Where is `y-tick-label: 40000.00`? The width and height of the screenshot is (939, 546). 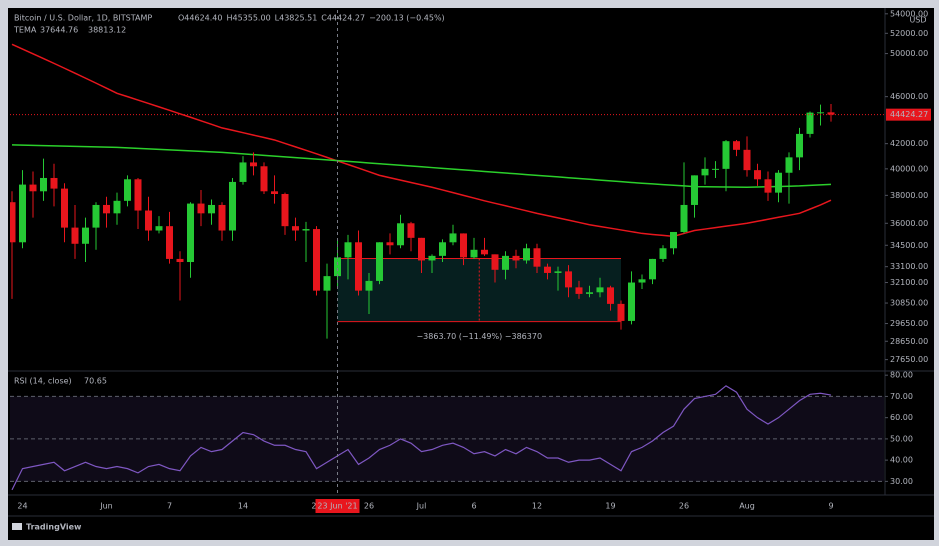 y-tick-label: 40000.00 is located at coordinates (909, 168).